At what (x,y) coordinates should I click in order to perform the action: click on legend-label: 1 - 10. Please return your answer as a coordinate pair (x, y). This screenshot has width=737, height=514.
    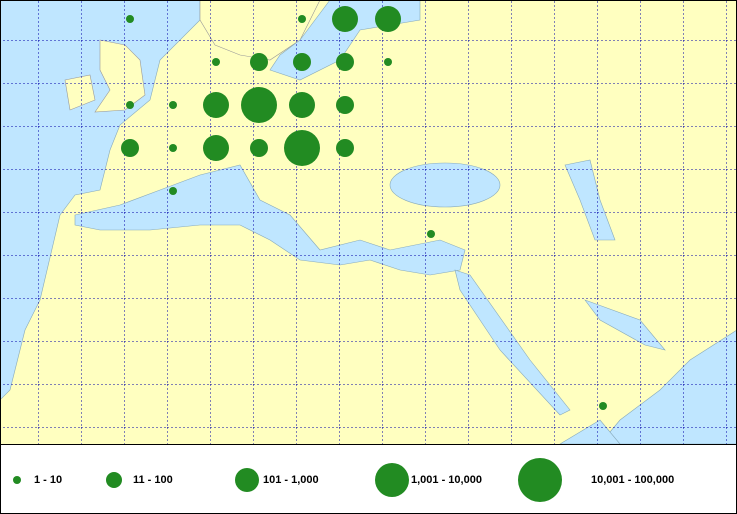
    Looking at the image, I should click on (48, 480).